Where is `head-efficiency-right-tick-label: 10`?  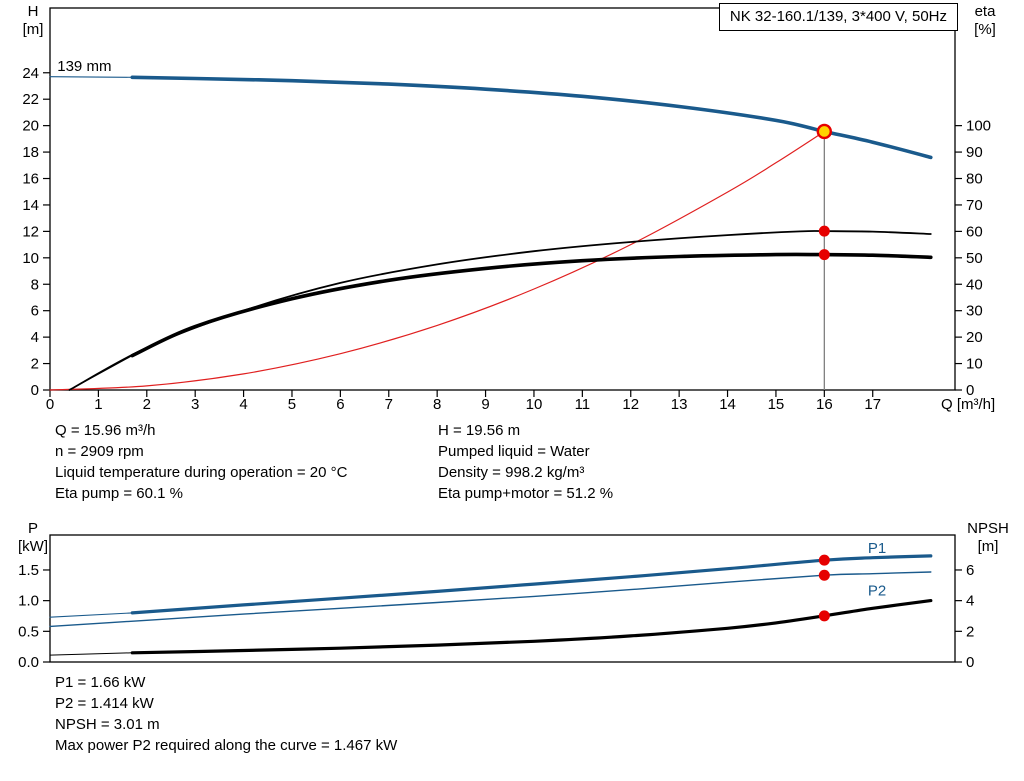 head-efficiency-right-tick-label: 10 is located at coordinates (974, 364).